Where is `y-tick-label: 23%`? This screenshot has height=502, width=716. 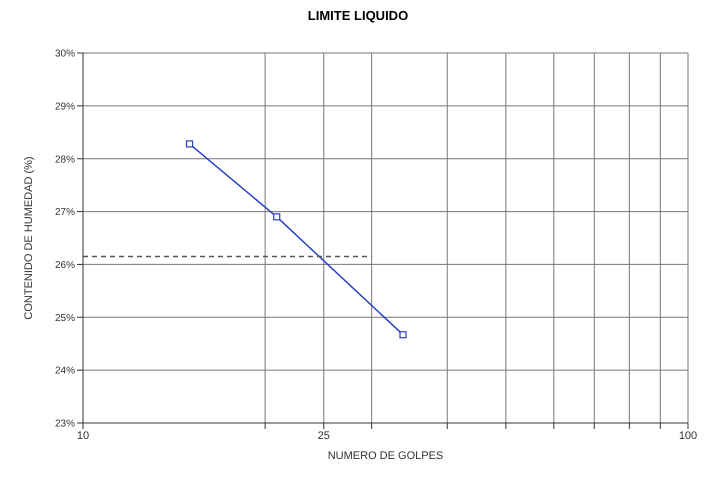 y-tick-label: 23% is located at coordinates (65, 424).